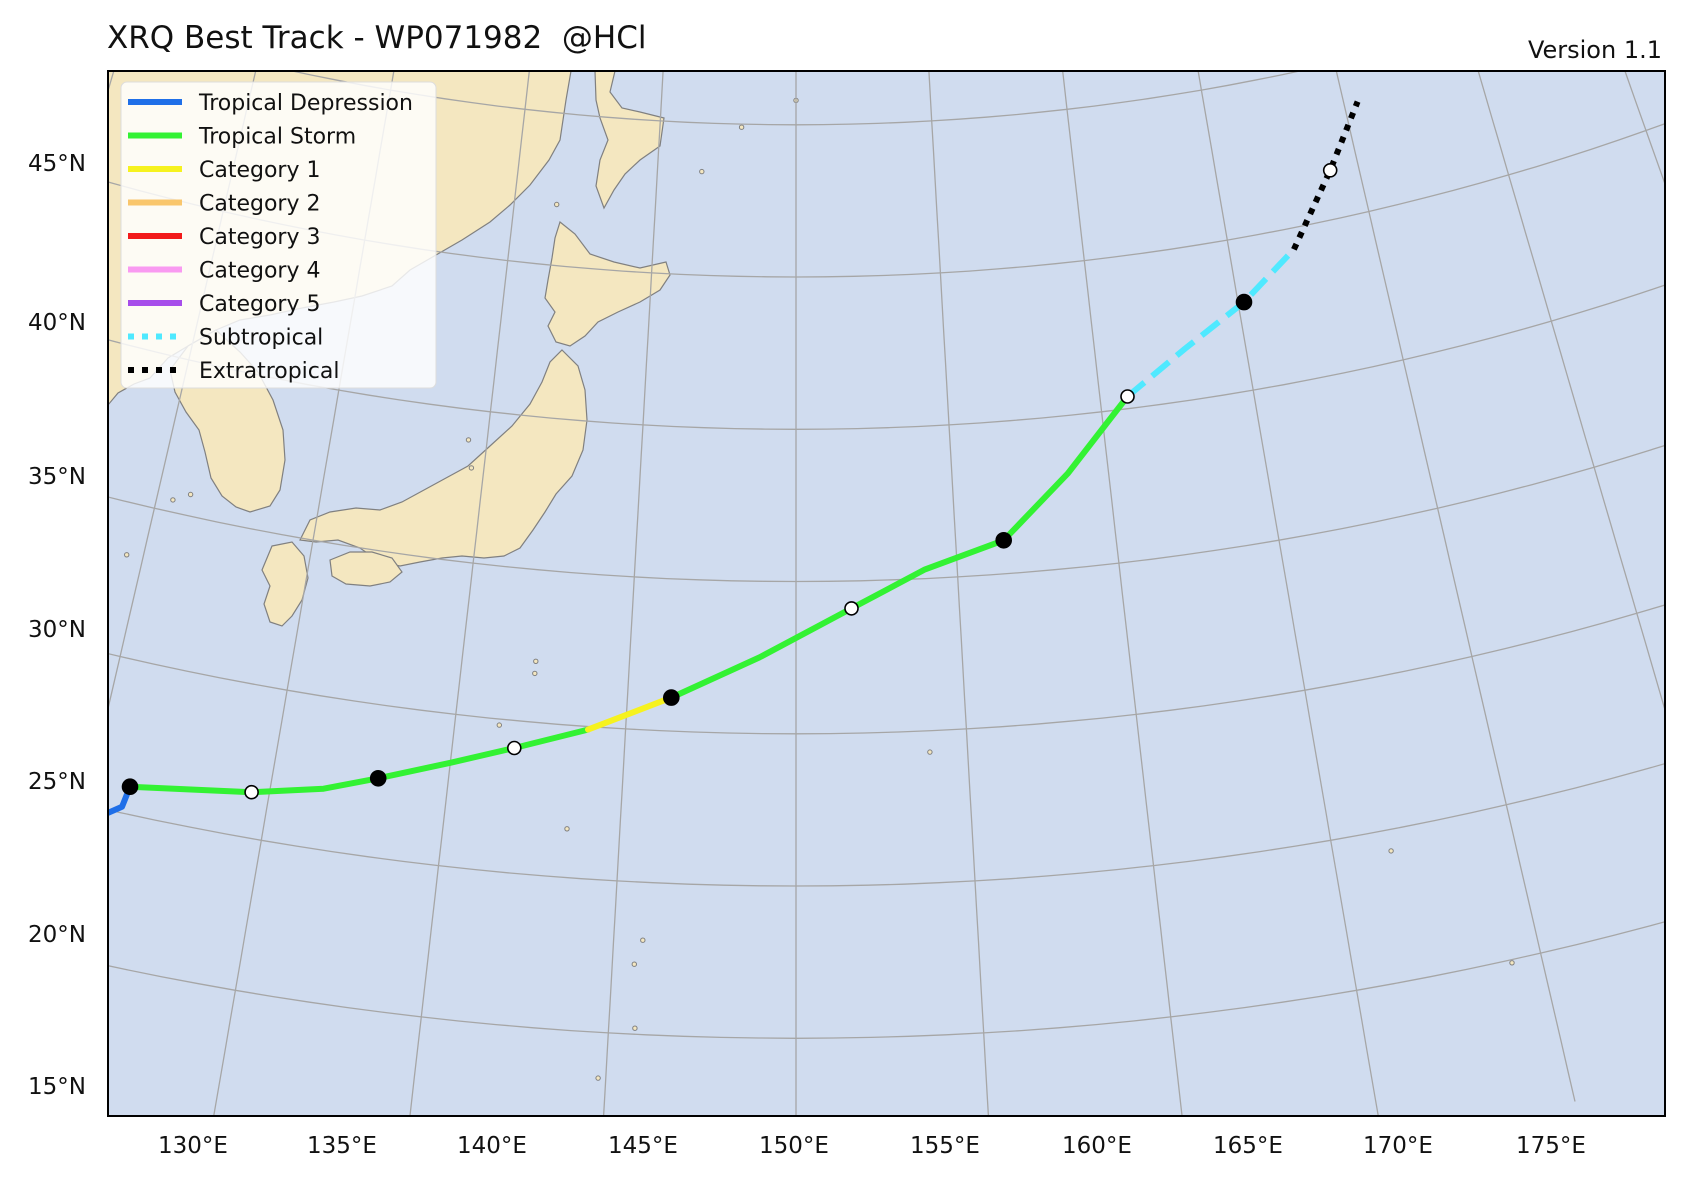 The height and width of the screenshot is (1179, 1682). I want to click on legend-box, so click(278, 235).